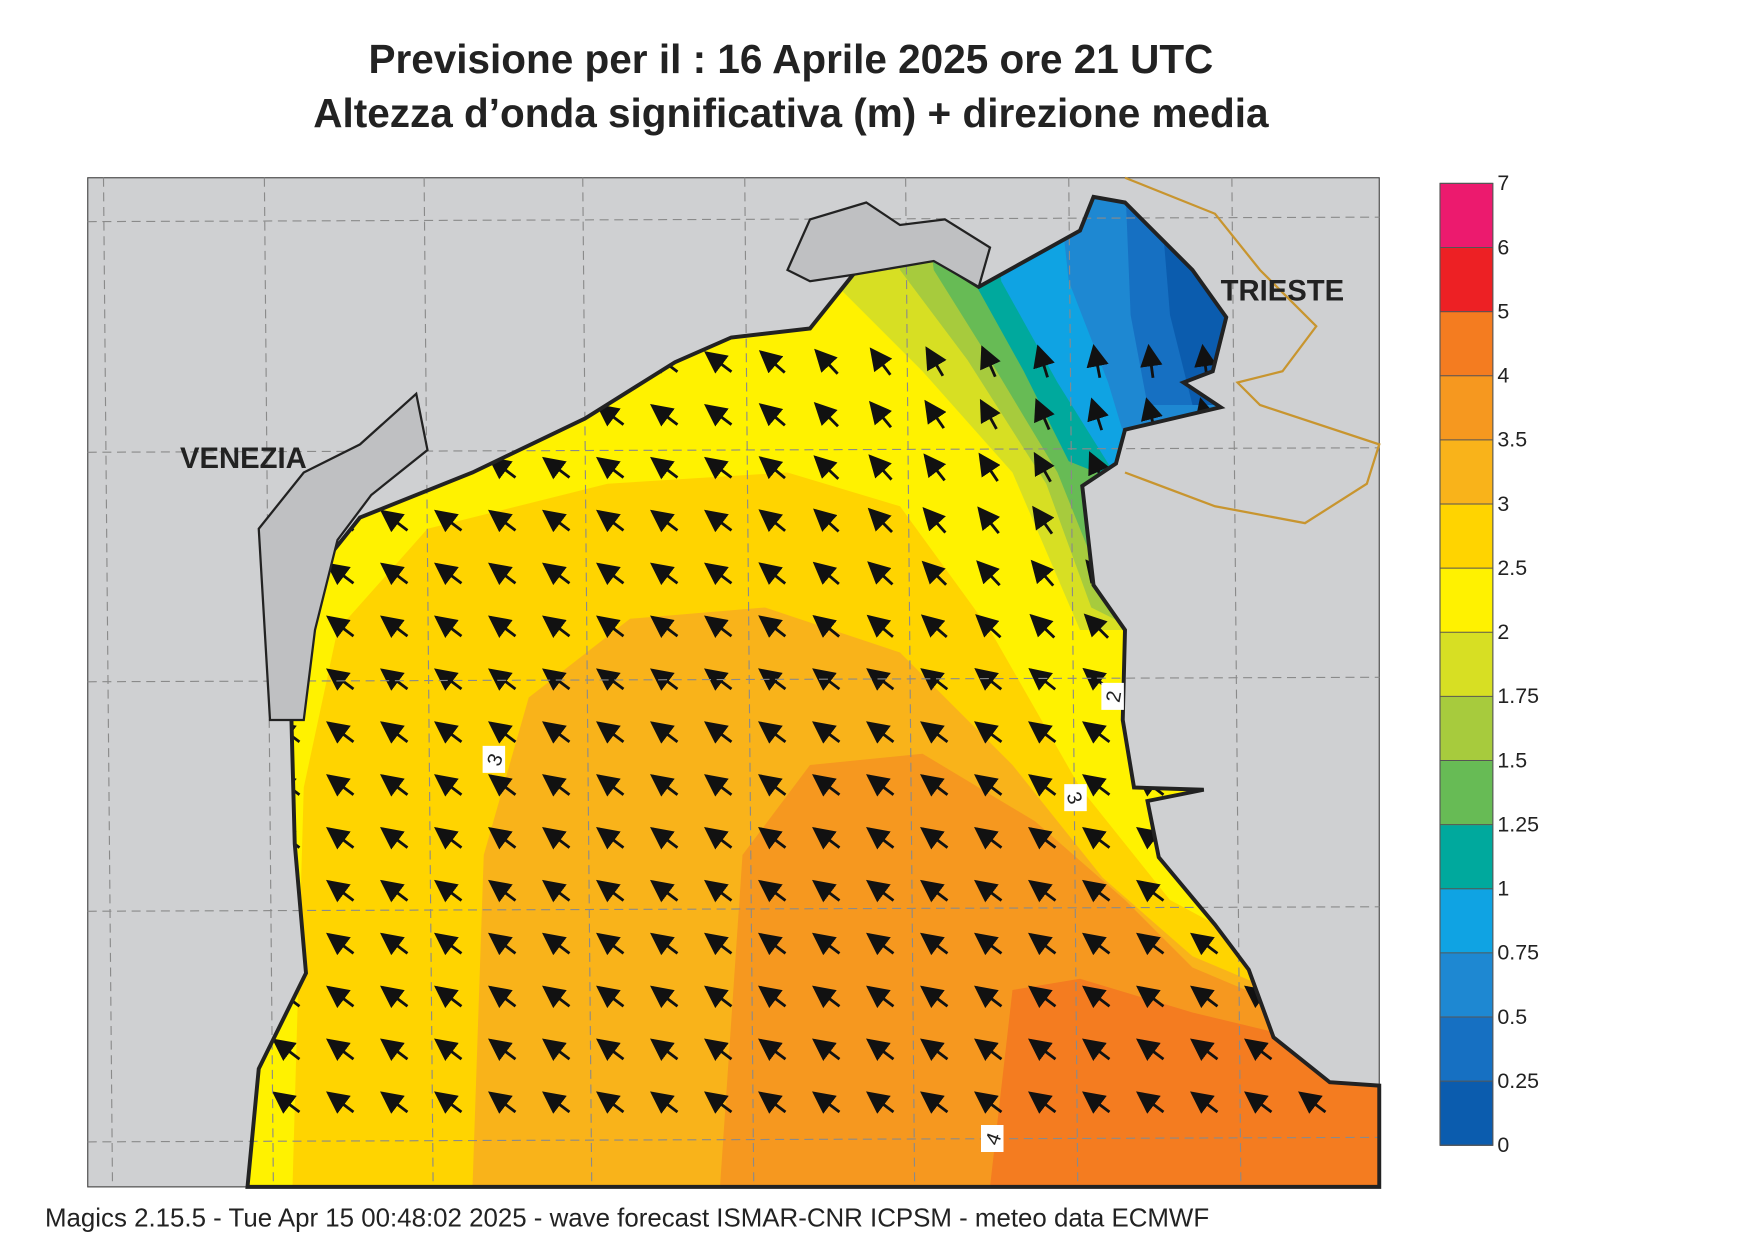  I want to click on colorbar-label: 0.75, so click(1518, 953).